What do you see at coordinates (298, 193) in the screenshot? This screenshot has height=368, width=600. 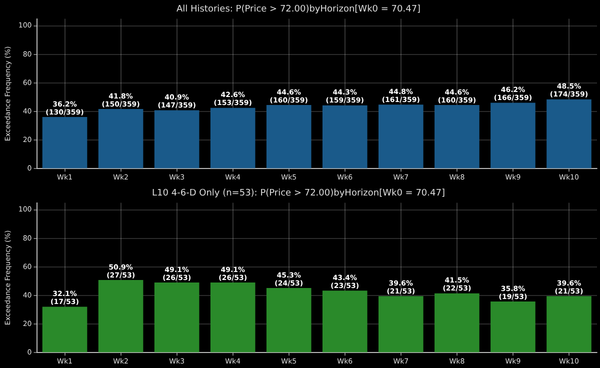 I see `chart-title: L10 4-6-D Only (n=53): P(Price > 72.00)byHorizon[Wk0 = 70.47]` at bounding box center [298, 193].